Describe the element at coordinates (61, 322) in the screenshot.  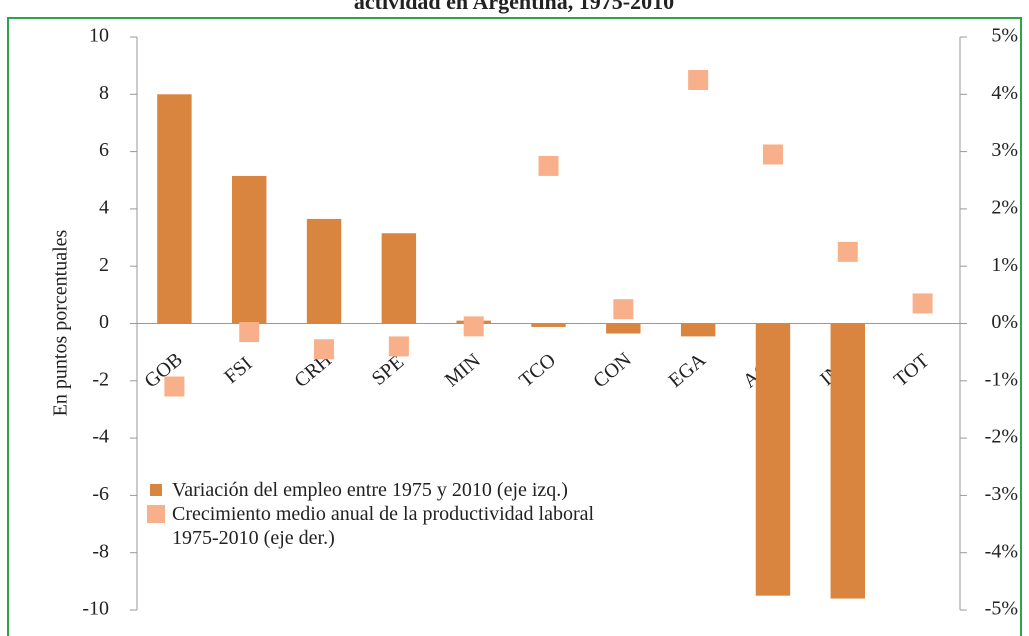
I see `y-axis-label: En puntos porcentuales` at that location.